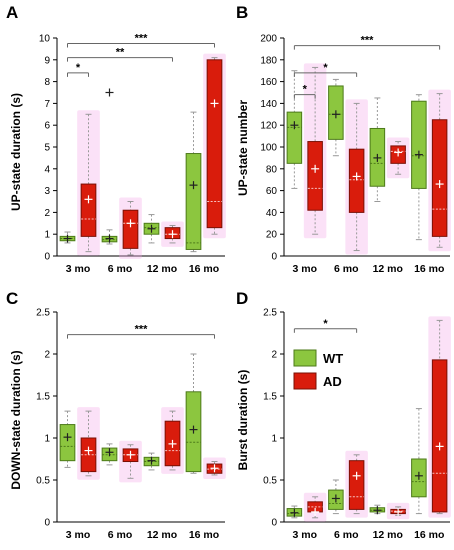 The height and width of the screenshot is (550, 454). I want to click on legend-wt-label: WT, so click(333, 358).